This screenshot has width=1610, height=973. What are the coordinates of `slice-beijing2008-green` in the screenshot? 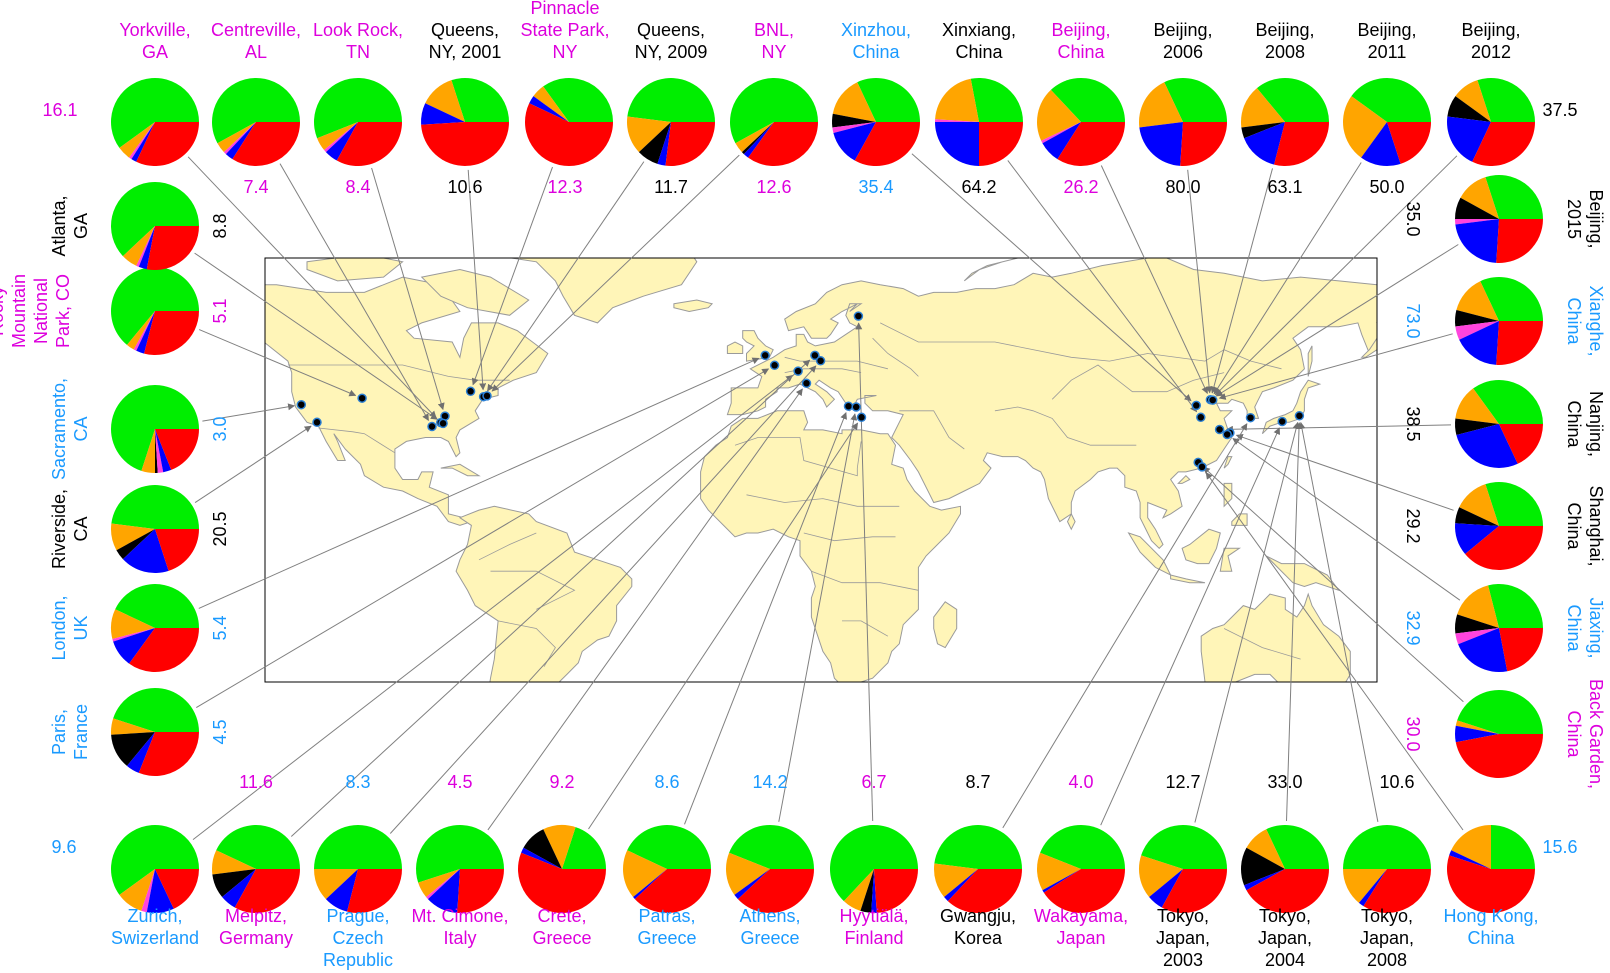 It's located at (1292, 99).